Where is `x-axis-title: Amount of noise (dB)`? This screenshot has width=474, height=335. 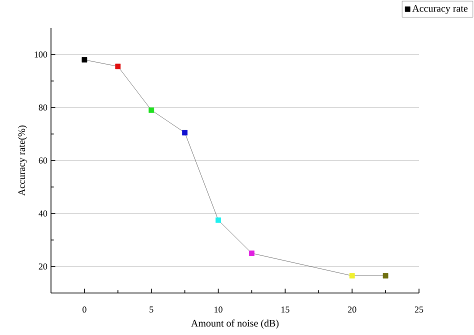 x-axis-title: Amount of noise (dB) is located at coordinates (235, 324).